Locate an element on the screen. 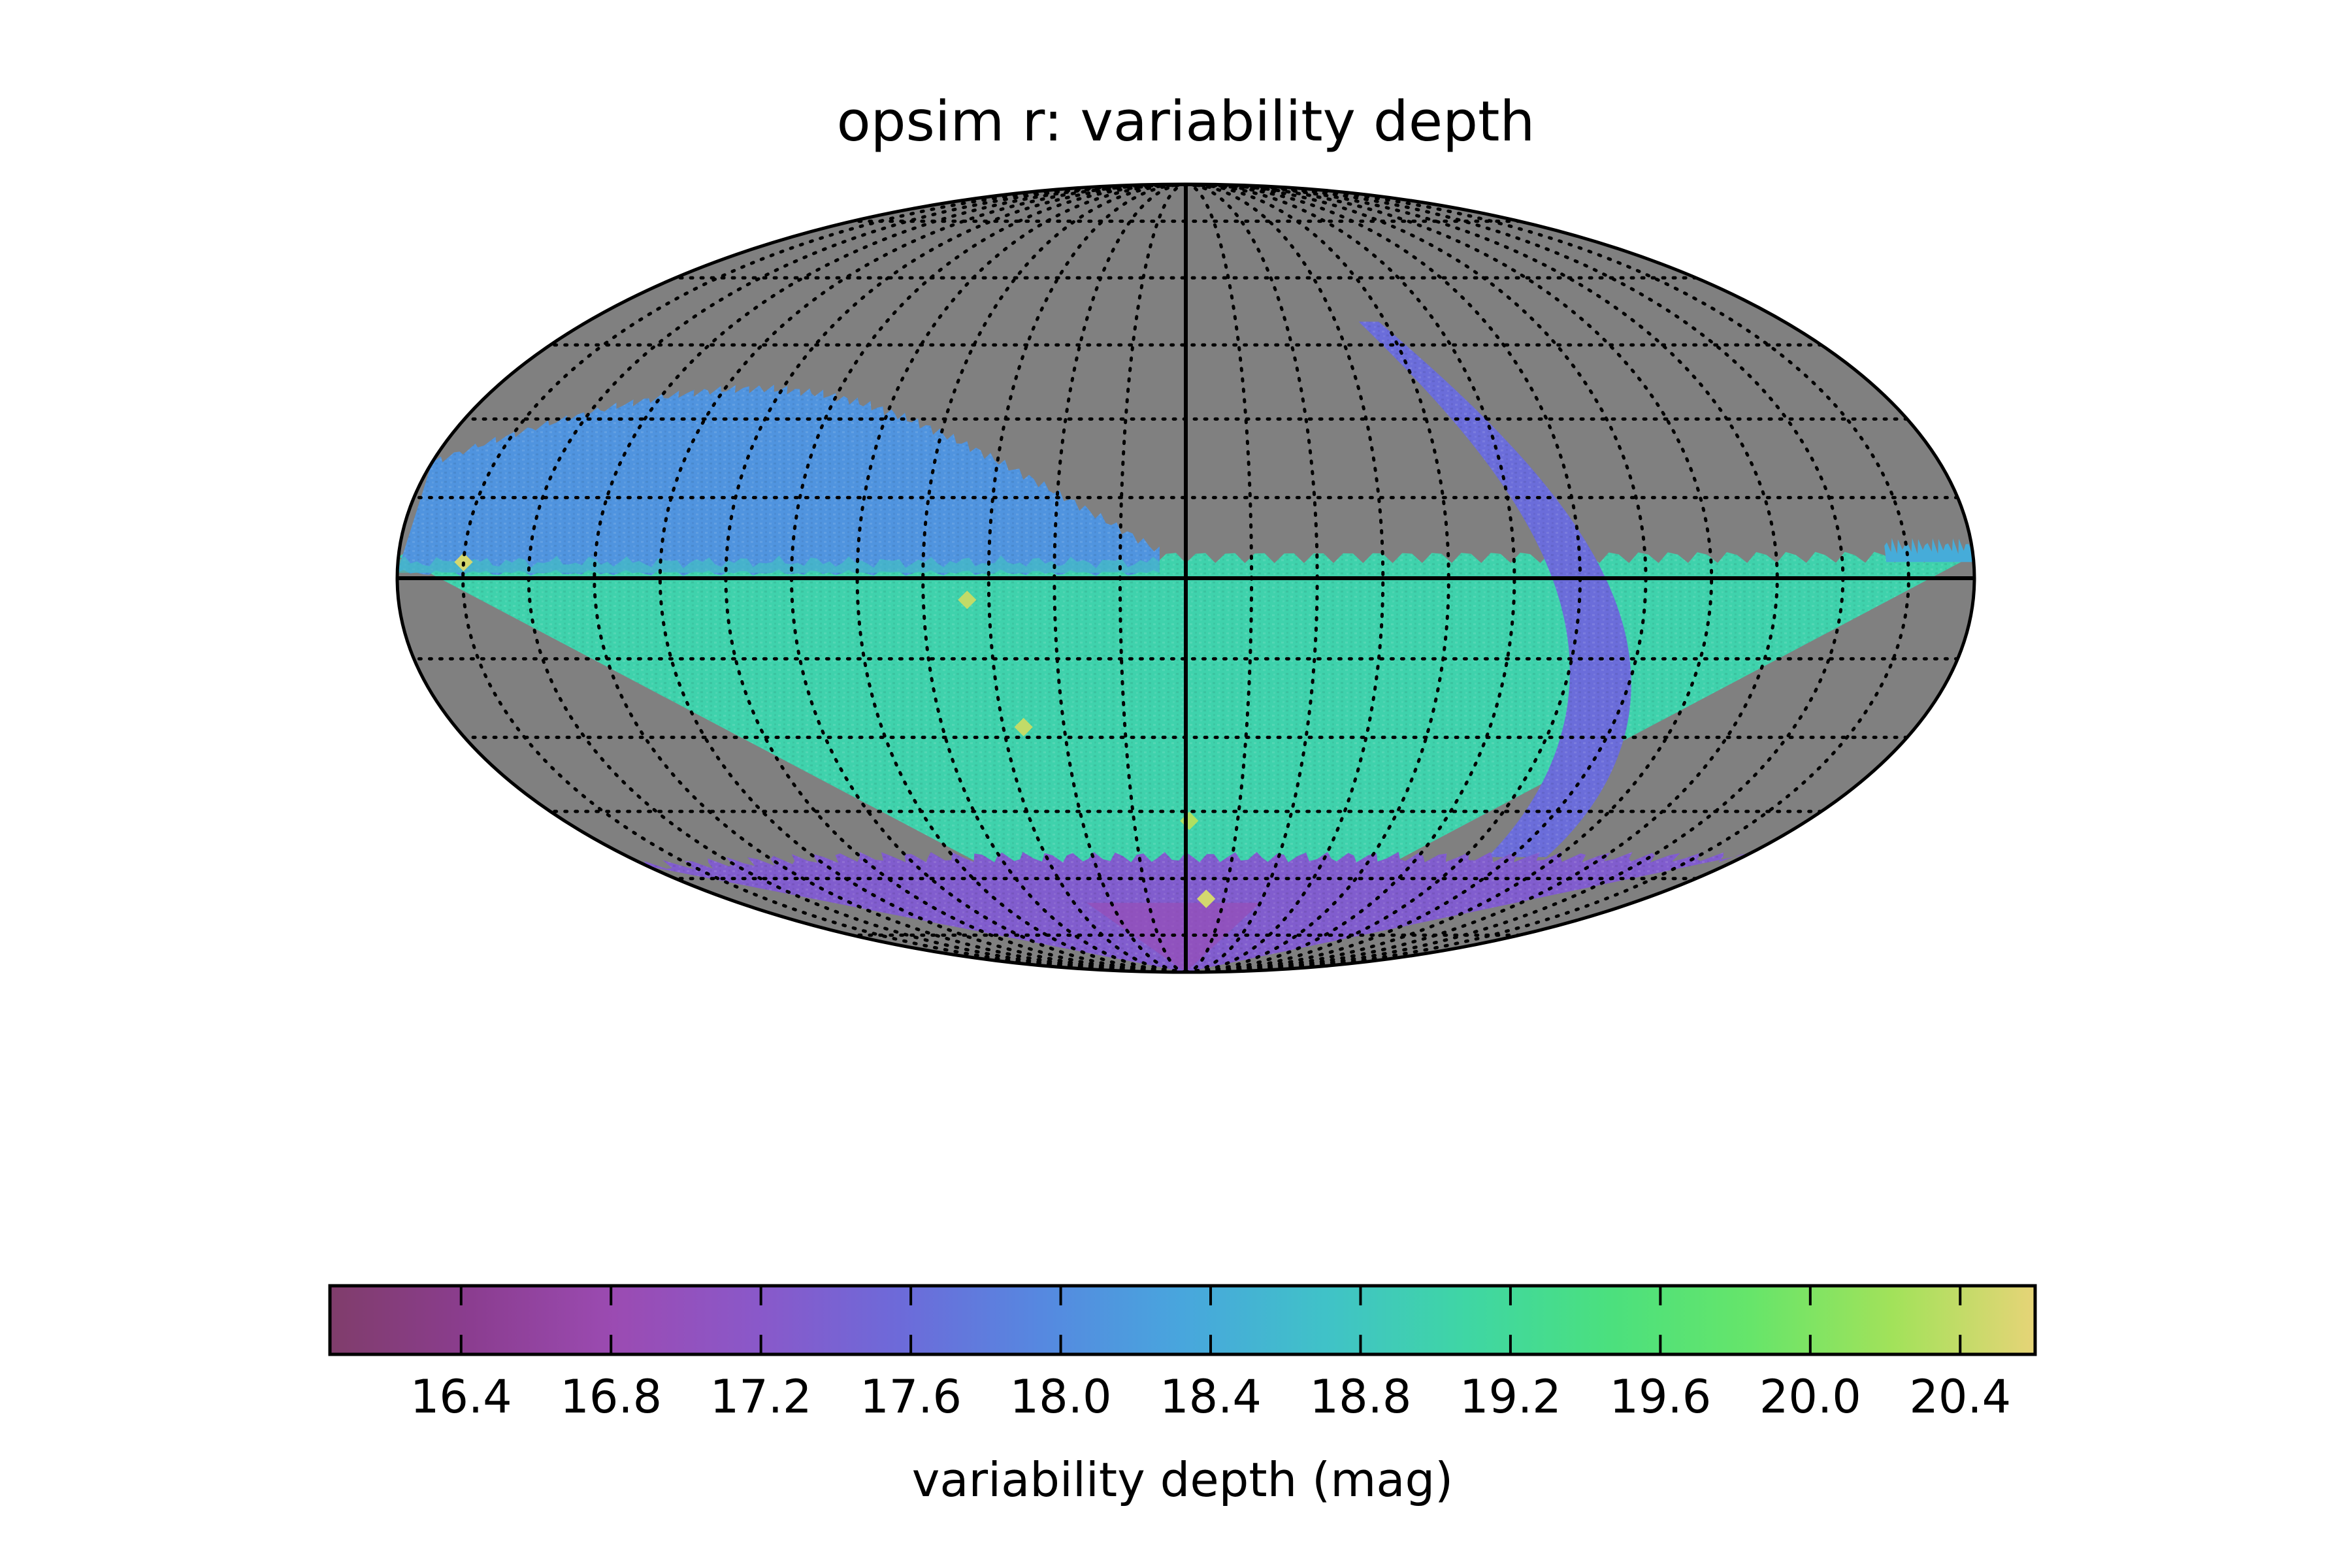 The width and height of the screenshot is (2352, 1568). chart-title: opsim r: variability depth is located at coordinates (1186, 122).